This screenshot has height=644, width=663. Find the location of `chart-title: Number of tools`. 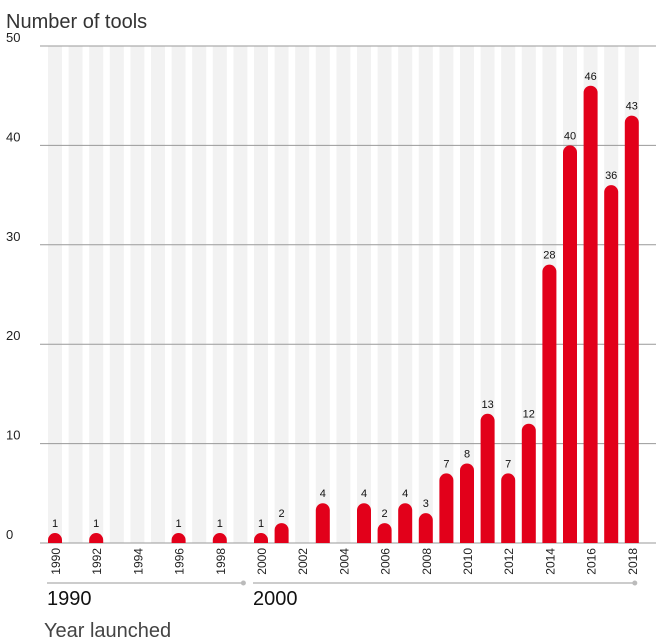

chart-title: Number of tools is located at coordinates (76, 22).